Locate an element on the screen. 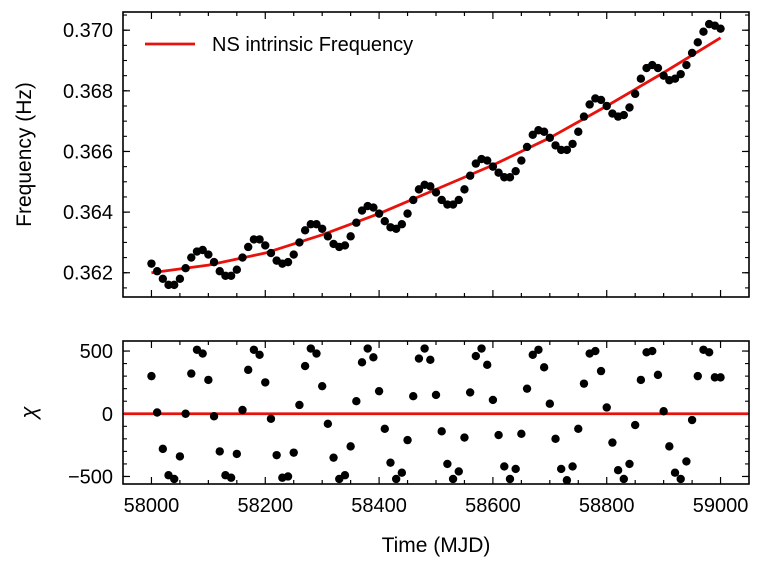 Image resolution: width=779 pixels, height=573 pixels. x-tick-label: 58800 is located at coordinates (607, 506).